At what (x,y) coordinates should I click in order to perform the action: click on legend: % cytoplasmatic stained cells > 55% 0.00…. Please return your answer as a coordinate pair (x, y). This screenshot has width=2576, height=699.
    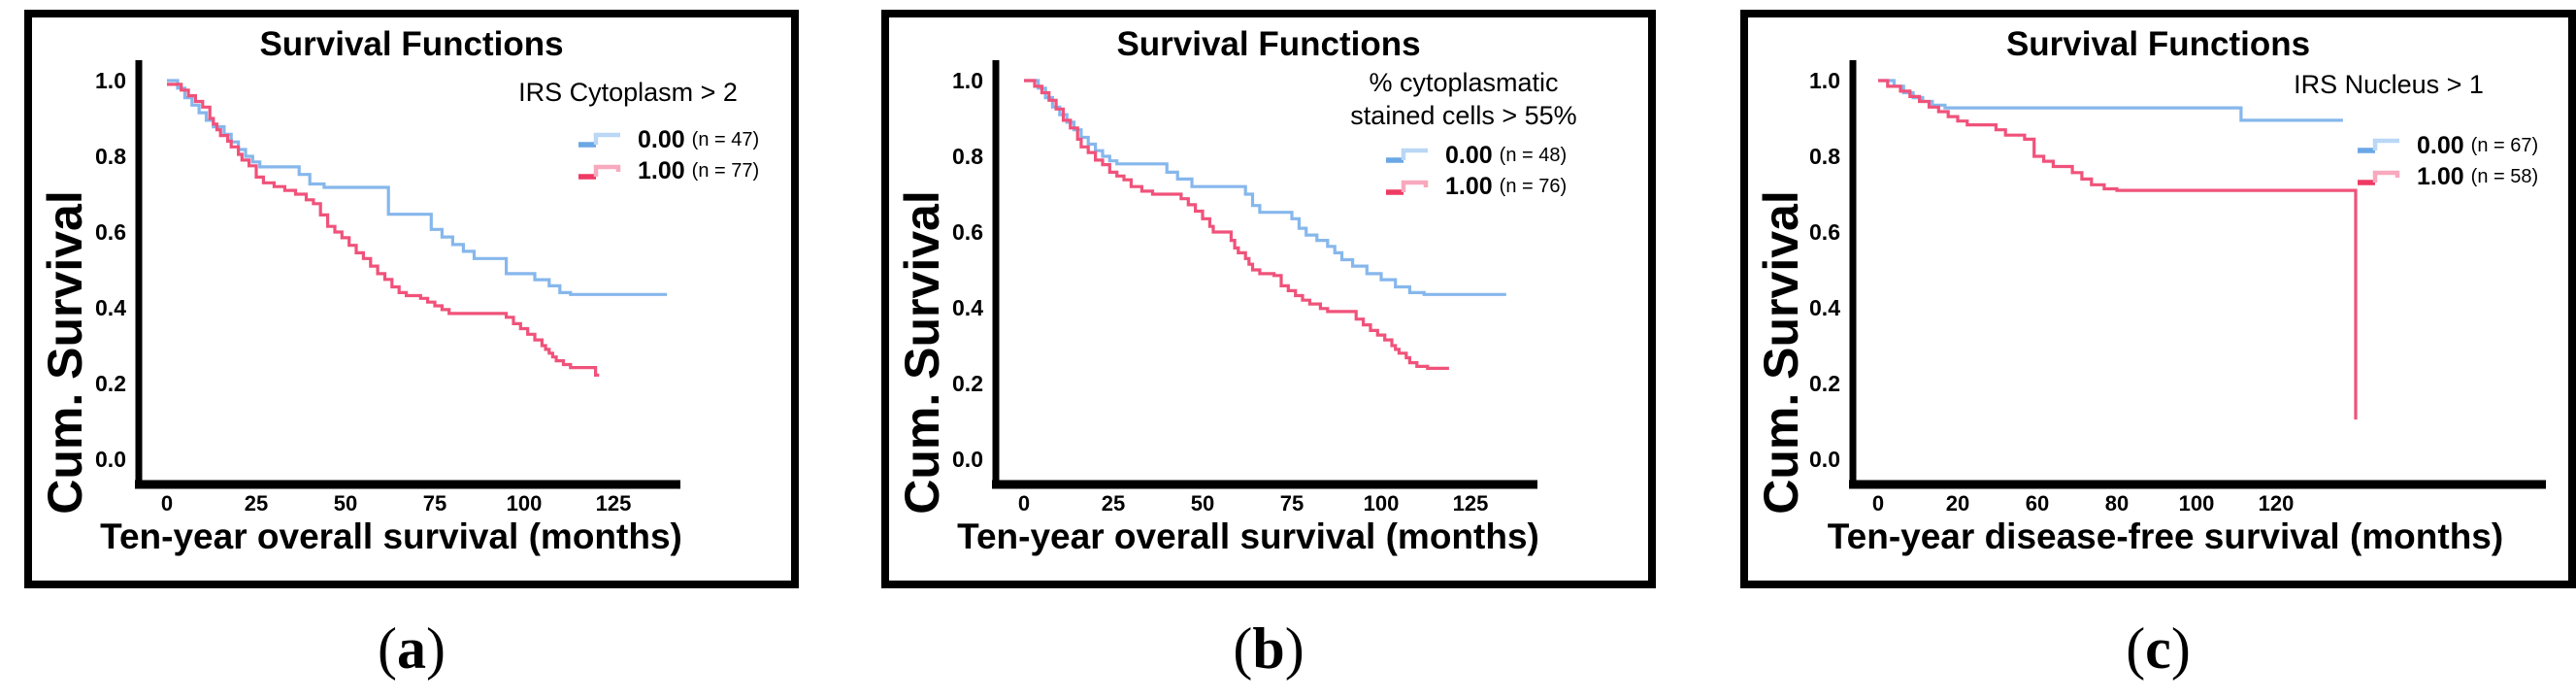
    Looking at the image, I should click on (1464, 134).